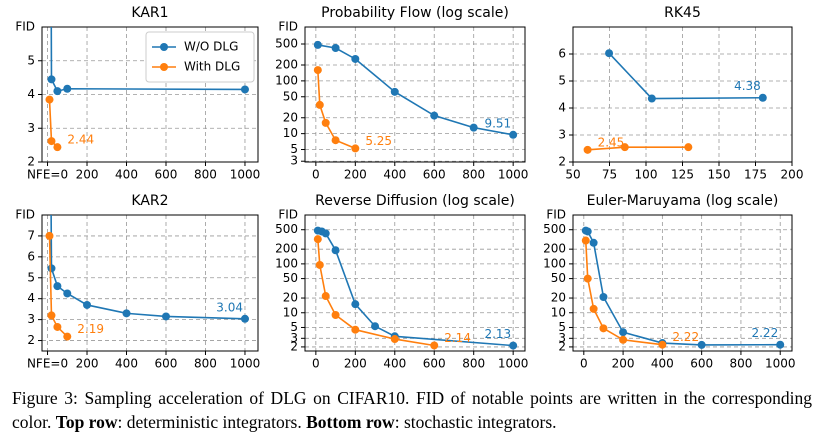  I want to click on y-axis-label: FID, so click(556, 215).